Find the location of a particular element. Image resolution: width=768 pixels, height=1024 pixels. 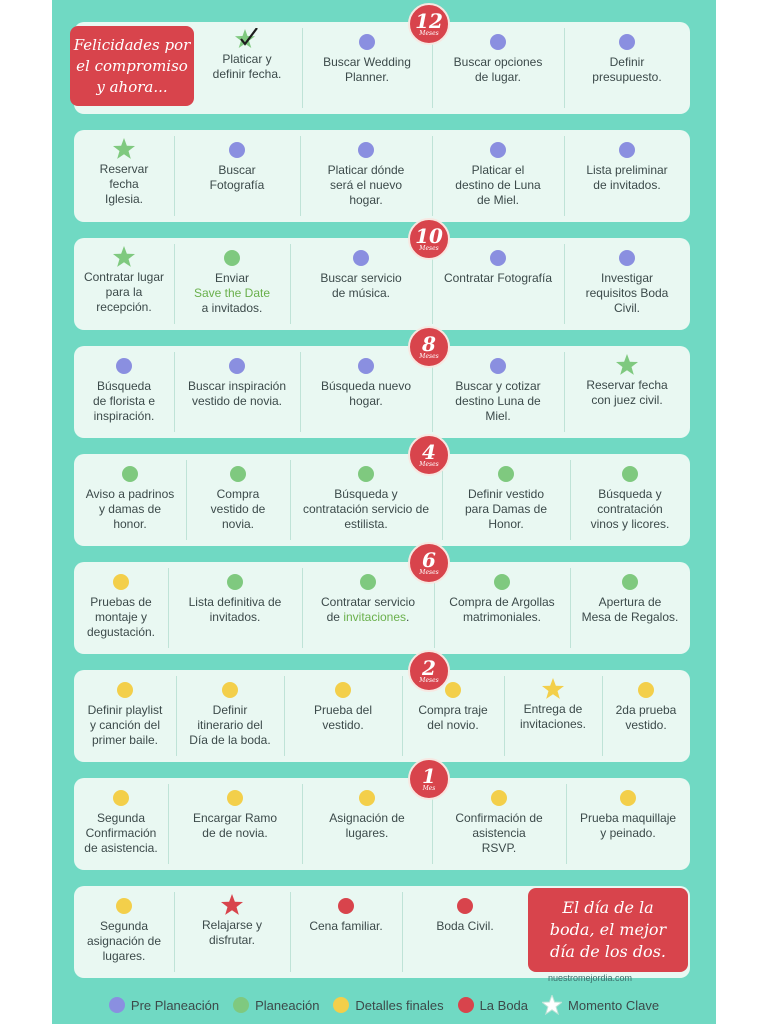

task-label: 2da prueba vestido. is located at coordinates (646, 717).